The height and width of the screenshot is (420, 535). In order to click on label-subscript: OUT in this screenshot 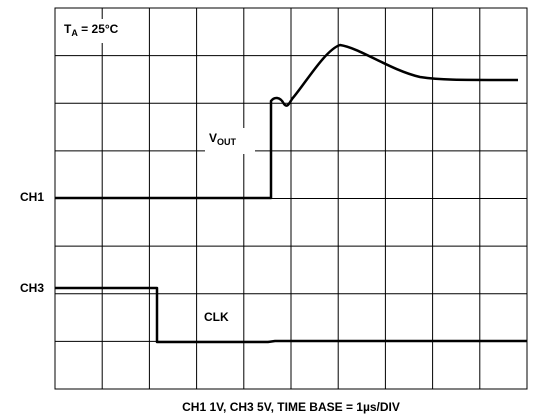, I will do `click(227, 142)`.